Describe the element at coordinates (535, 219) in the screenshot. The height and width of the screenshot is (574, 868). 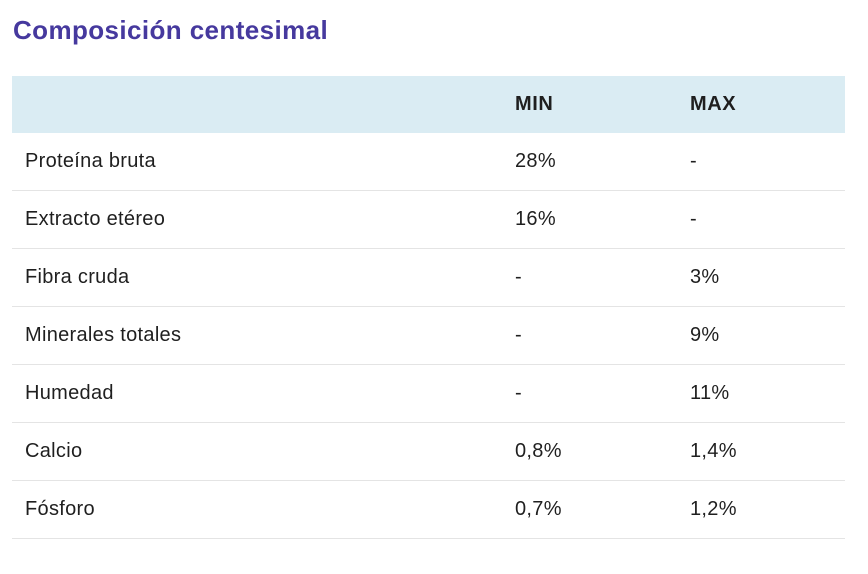
I see `min-value: 16%` at that location.